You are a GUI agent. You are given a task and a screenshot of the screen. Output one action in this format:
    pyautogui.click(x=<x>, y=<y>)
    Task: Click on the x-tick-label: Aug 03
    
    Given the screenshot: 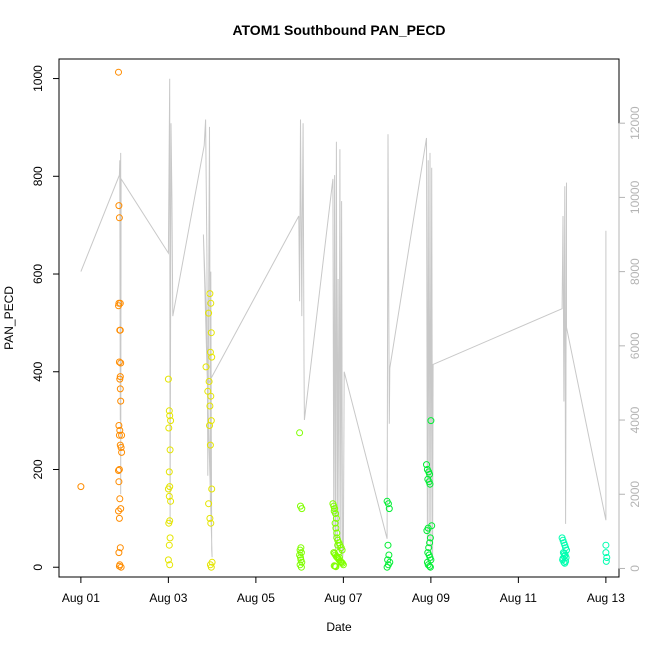 What is the action you would take?
    pyautogui.click(x=168, y=598)
    